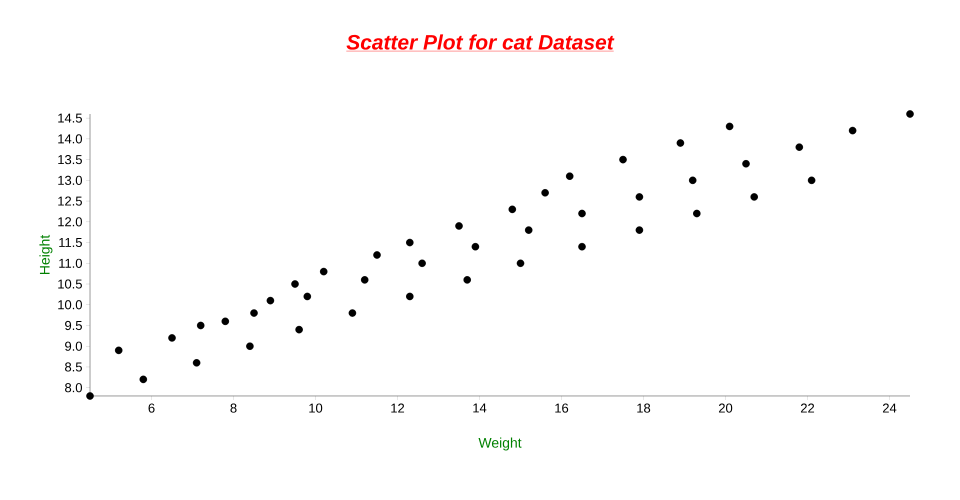 This screenshot has height=500, width=960. What do you see at coordinates (151, 408) in the screenshot?
I see `x-tick-label: 6` at bounding box center [151, 408].